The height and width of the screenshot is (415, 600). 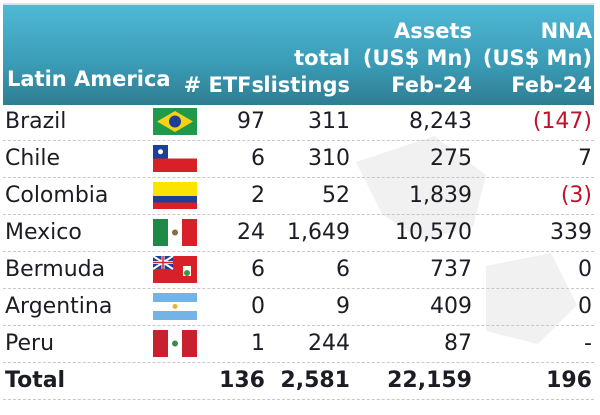 I want to click on listings-count: 310, so click(x=329, y=158).